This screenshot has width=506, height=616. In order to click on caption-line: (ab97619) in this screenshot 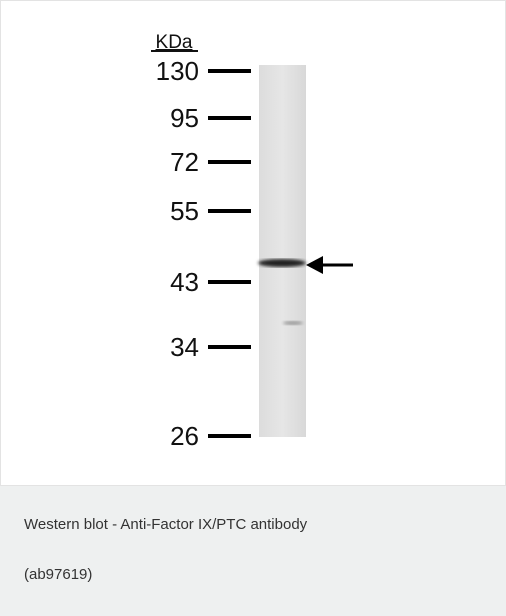, I will do `click(58, 574)`.